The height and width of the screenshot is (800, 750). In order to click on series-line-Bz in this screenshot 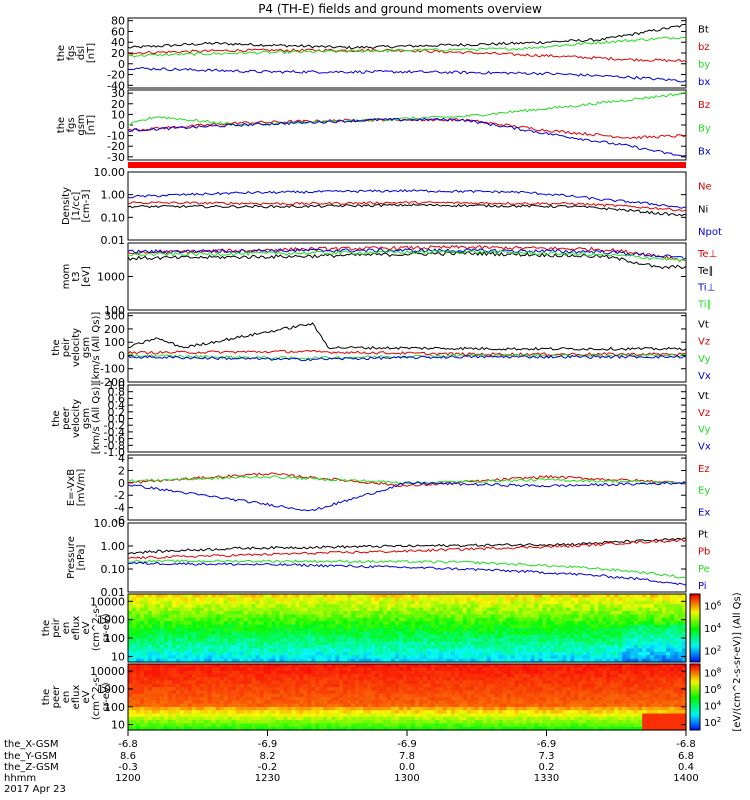, I will do `click(407, 128)`.